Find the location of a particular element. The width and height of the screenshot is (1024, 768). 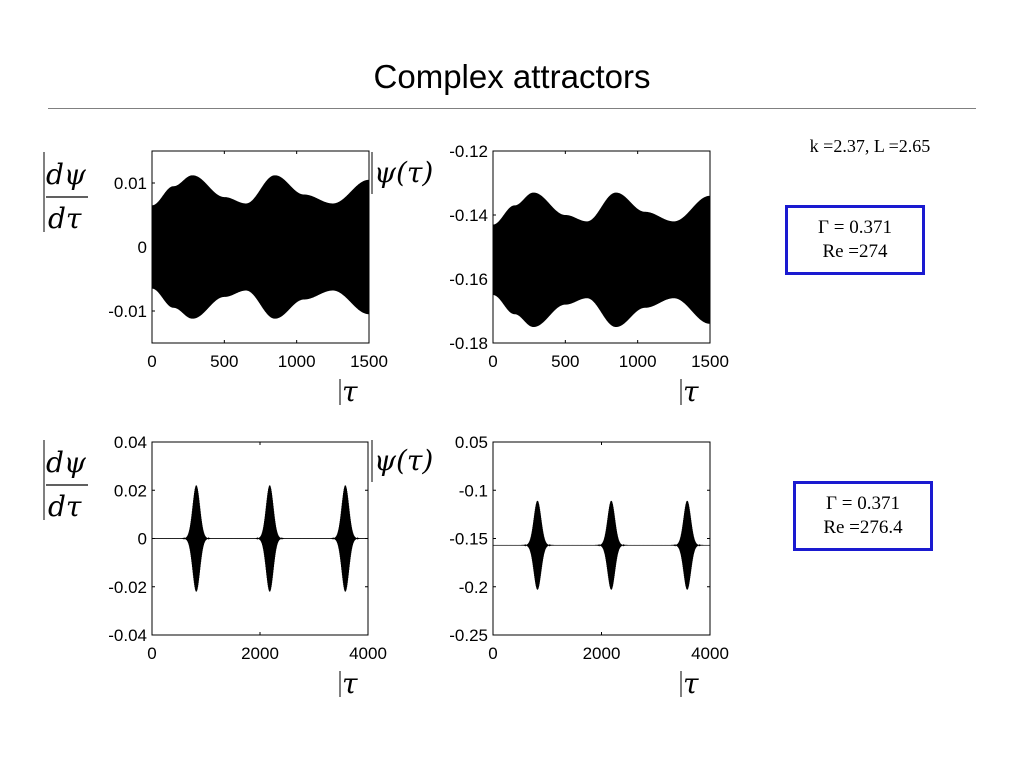

chart-top-left: 0 500 1000 1500 0.01 0 -0.01 τ dψ dτ is located at coordinates (215, 279).